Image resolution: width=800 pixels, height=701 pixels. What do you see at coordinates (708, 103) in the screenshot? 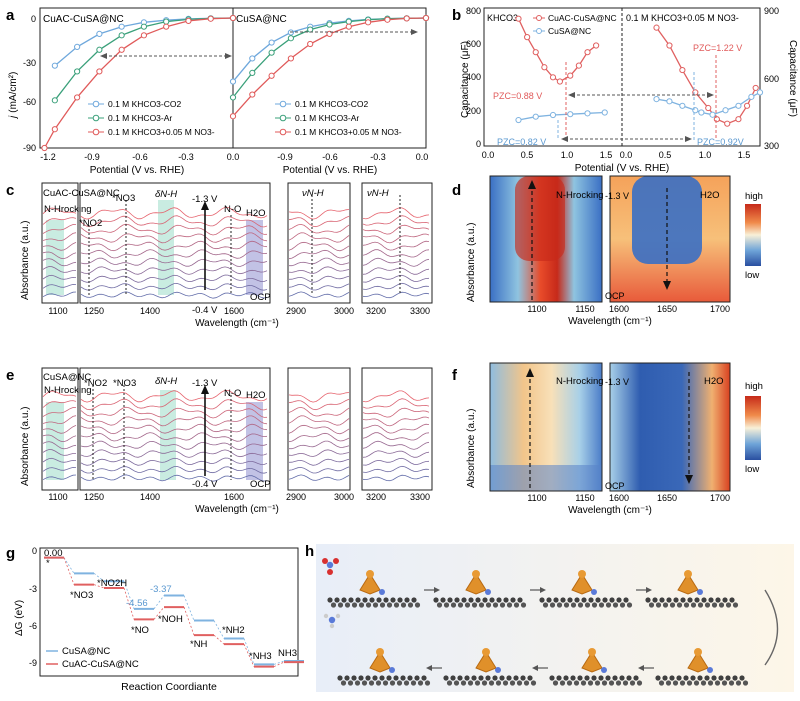
I see `series-line` at bounding box center [708, 103].